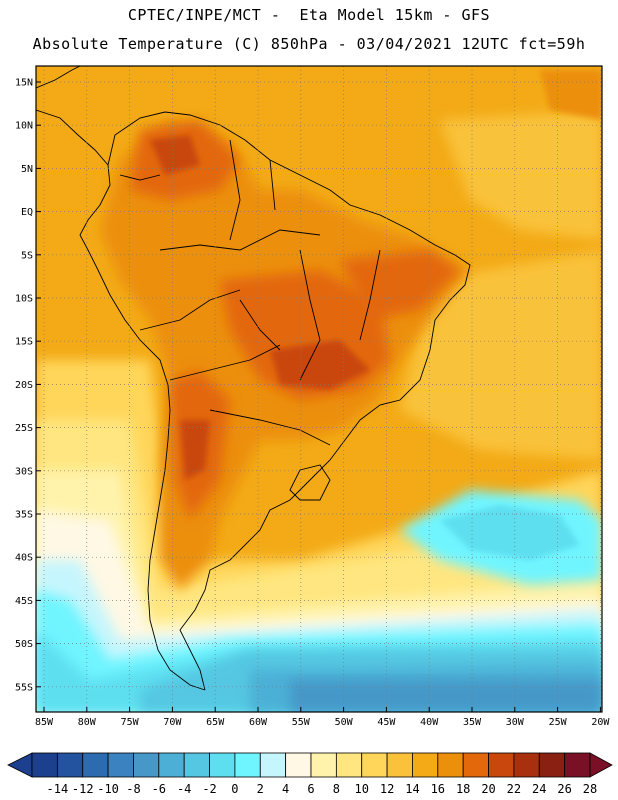  Describe the element at coordinates (590, 789) in the screenshot. I see `colorbar-label: 28` at that location.